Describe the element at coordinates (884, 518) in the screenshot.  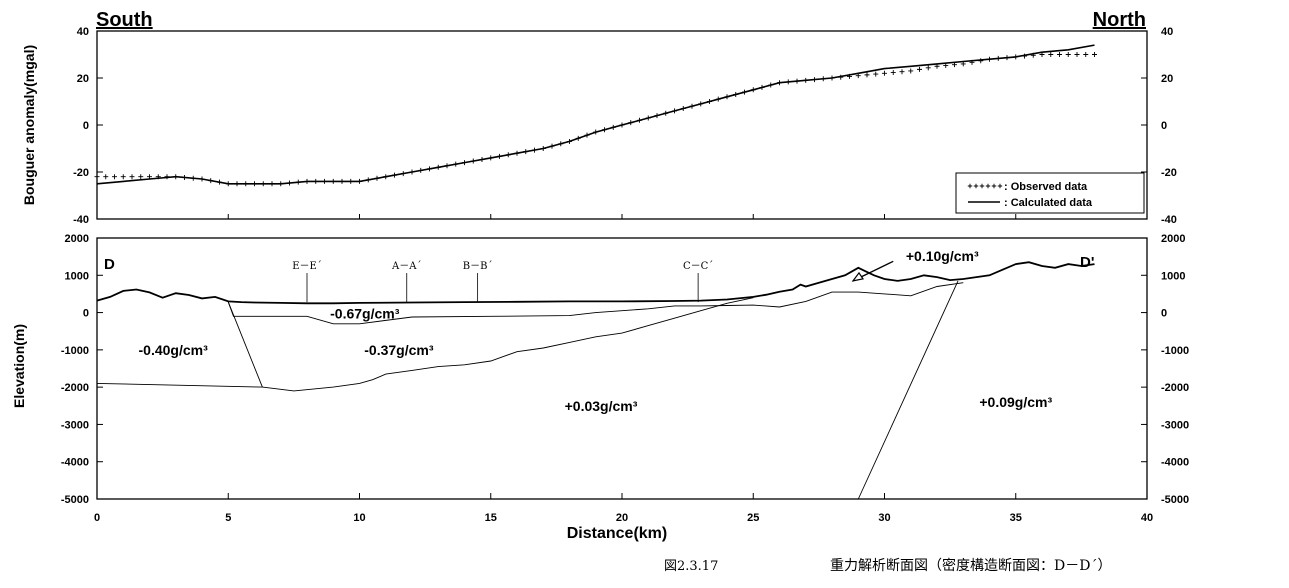
I see `x-tick-label: 30` at that location.